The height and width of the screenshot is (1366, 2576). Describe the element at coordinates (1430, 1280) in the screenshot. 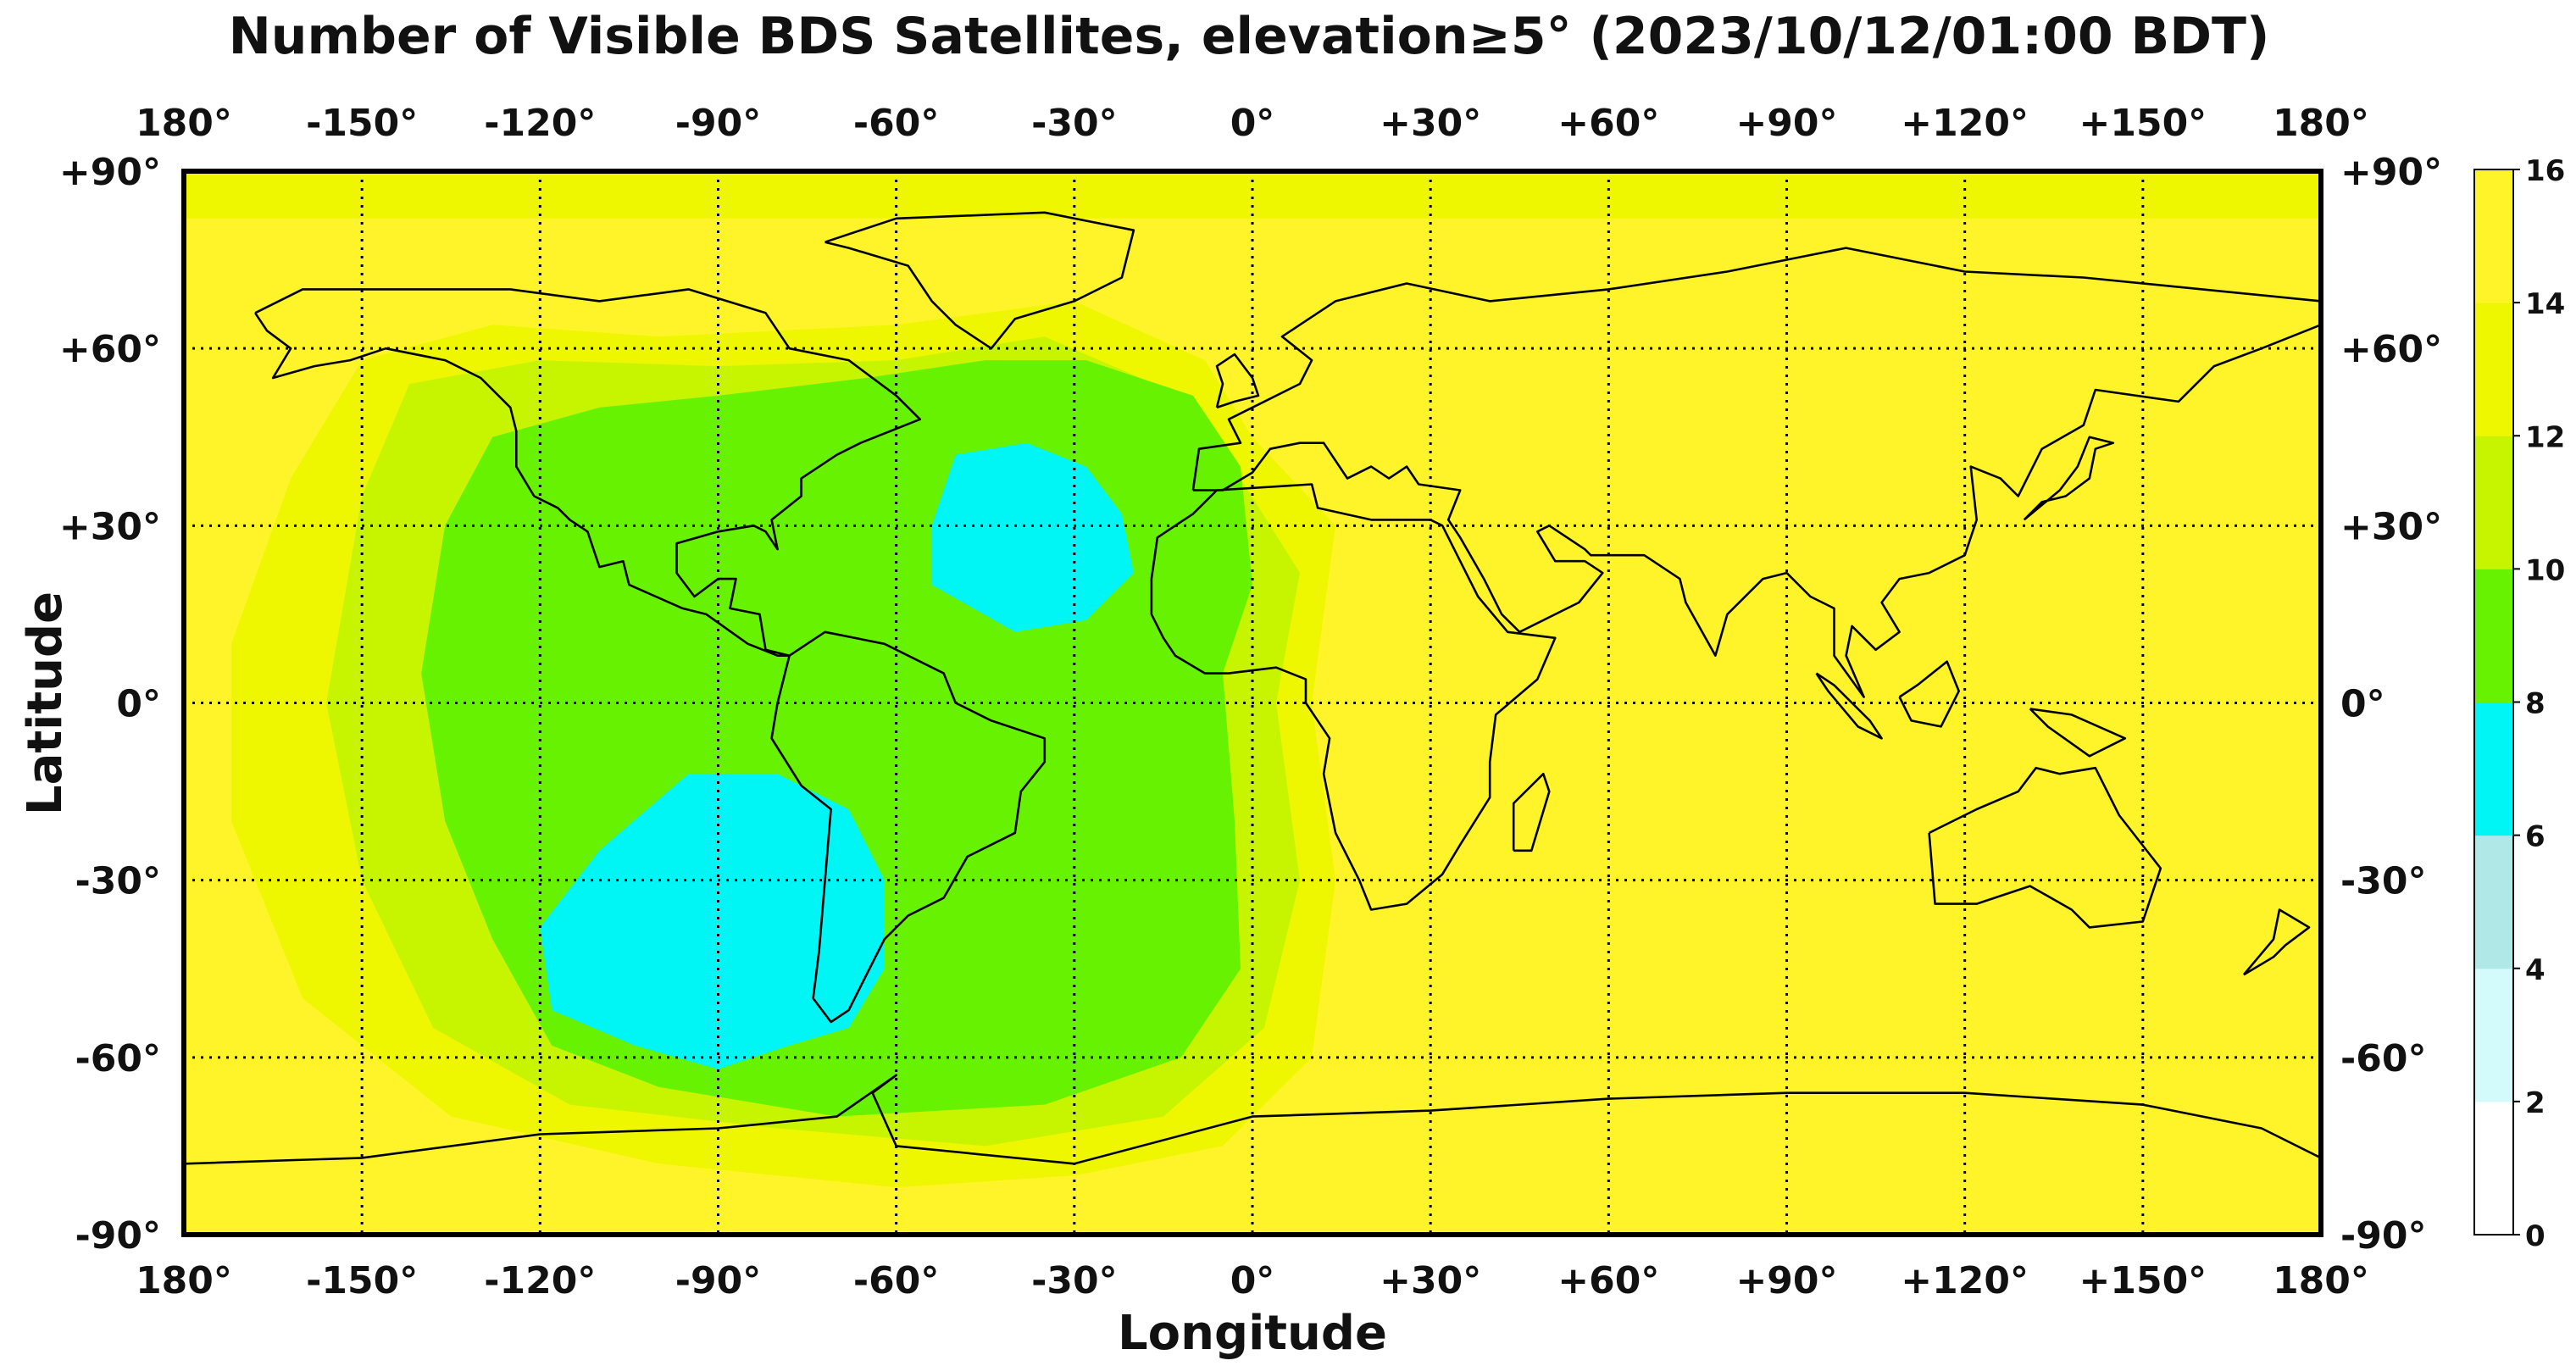

I see `x-tick-label-bottom: +30°` at that location.